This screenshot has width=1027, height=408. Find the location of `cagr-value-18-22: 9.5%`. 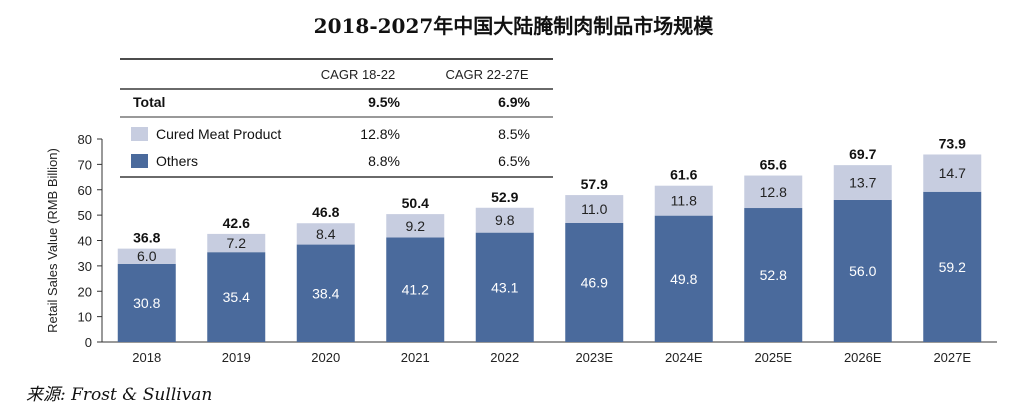

cagr-value-18-22: 9.5% is located at coordinates (384, 102).